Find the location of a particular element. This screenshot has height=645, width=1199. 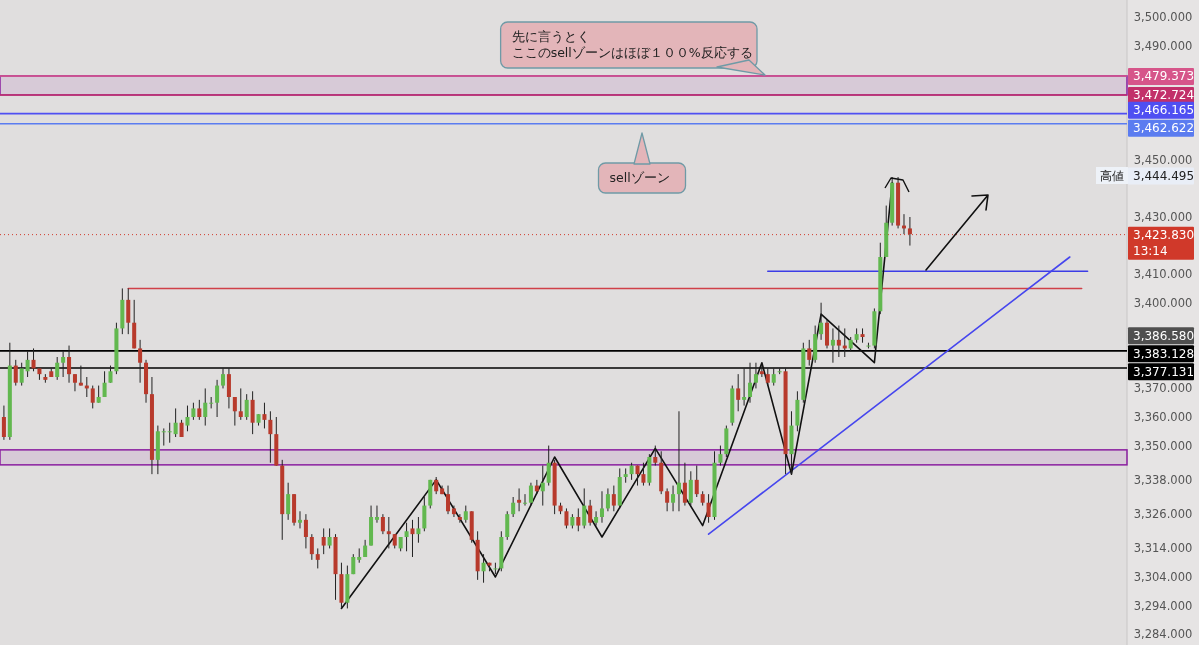

annotation: sellゾーン is located at coordinates (639, 177).